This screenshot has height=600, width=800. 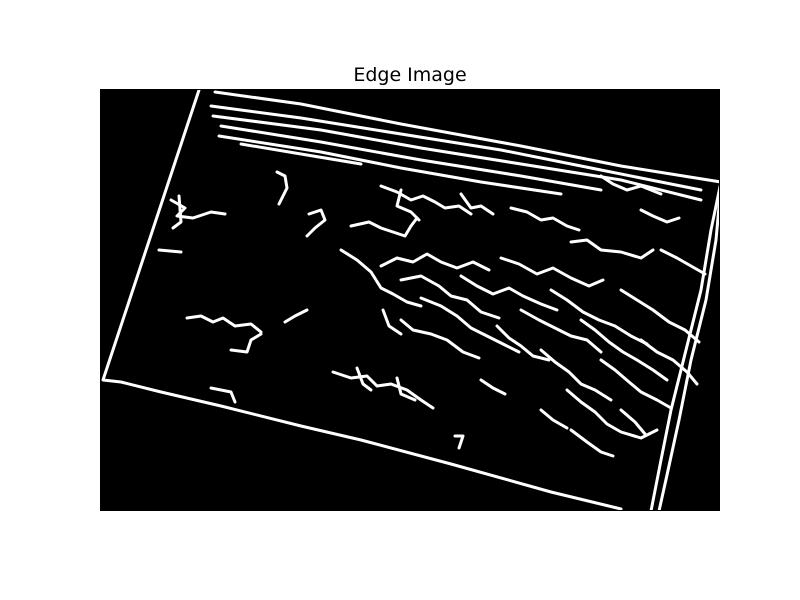 I want to click on figure-title: Edge Image, so click(x=410, y=75).